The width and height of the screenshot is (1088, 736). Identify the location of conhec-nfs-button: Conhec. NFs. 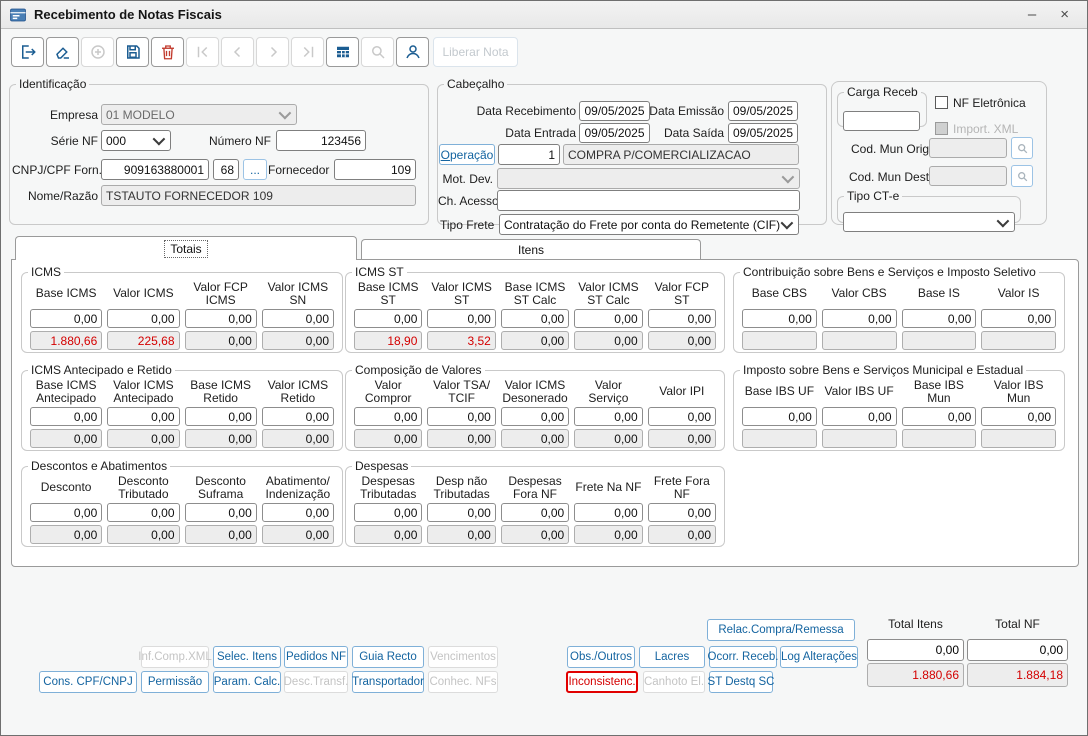
(463, 682).